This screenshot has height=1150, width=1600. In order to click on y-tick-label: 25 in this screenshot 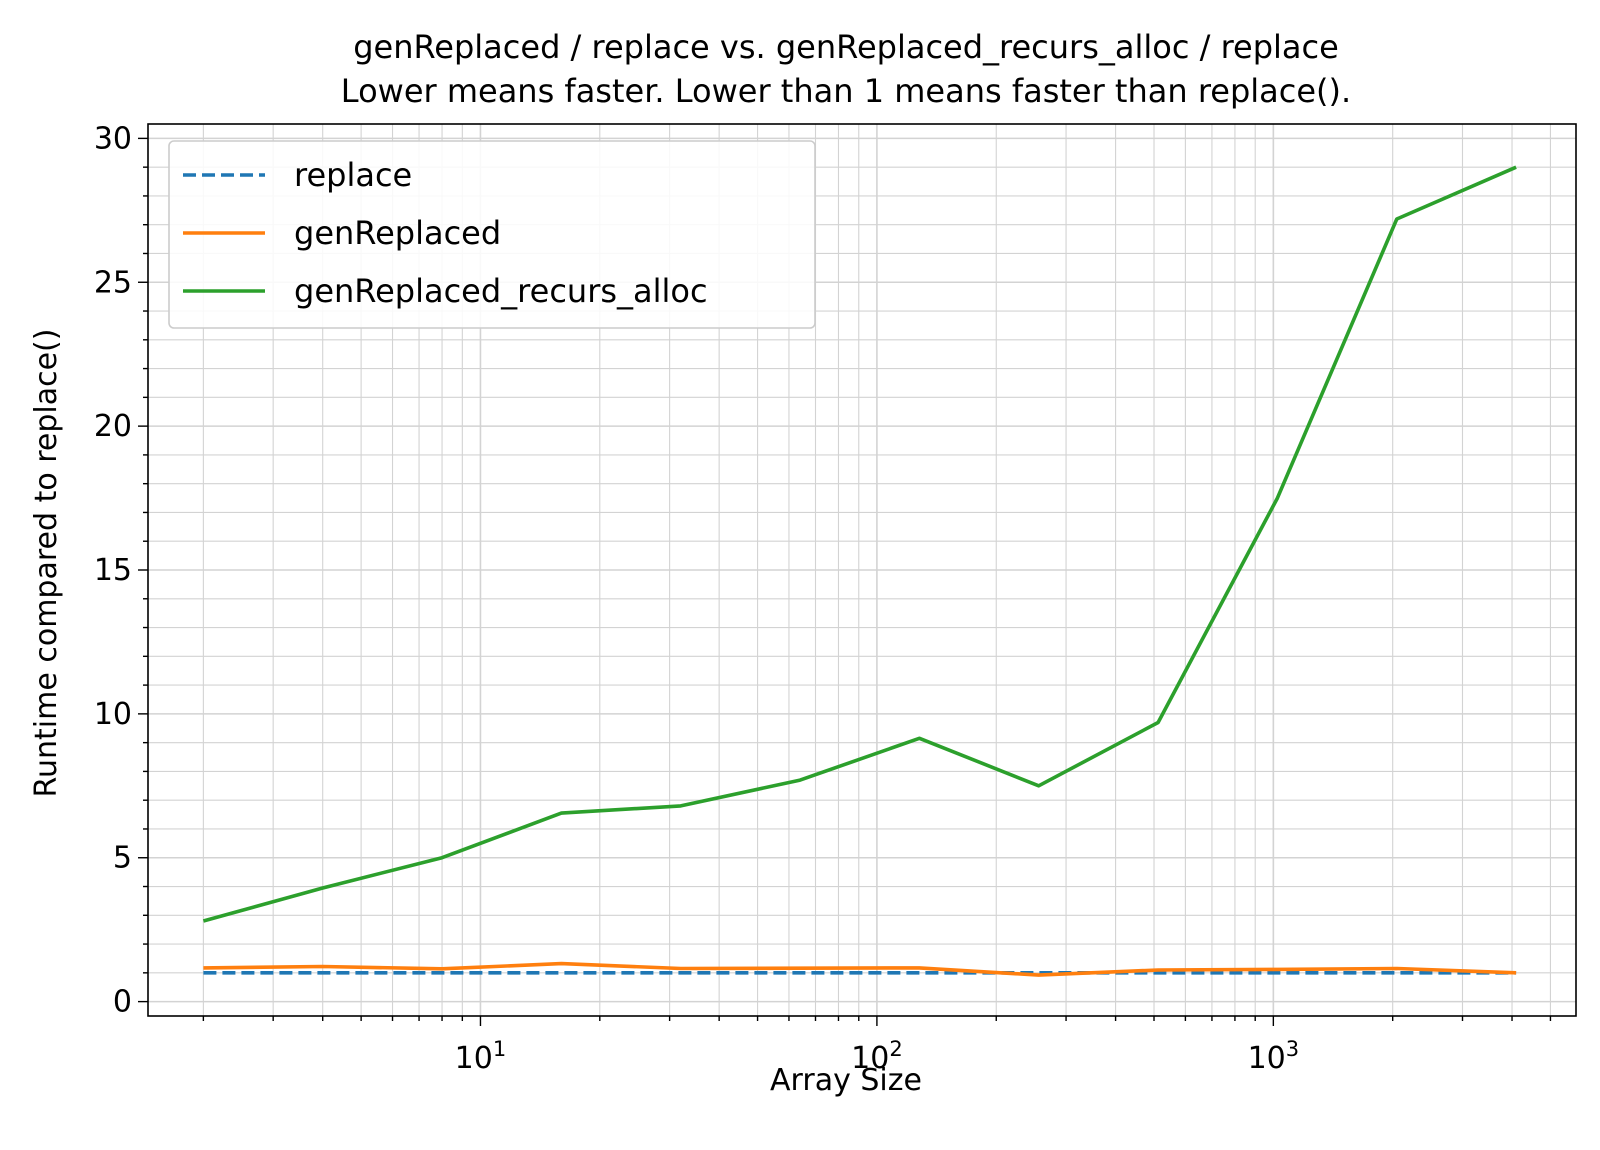, I will do `click(113, 282)`.